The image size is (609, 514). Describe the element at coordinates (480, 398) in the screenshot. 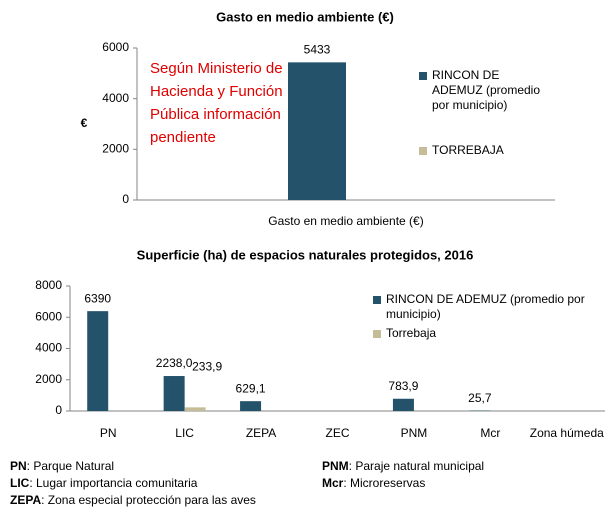

I see `data-label: 25,7` at that location.